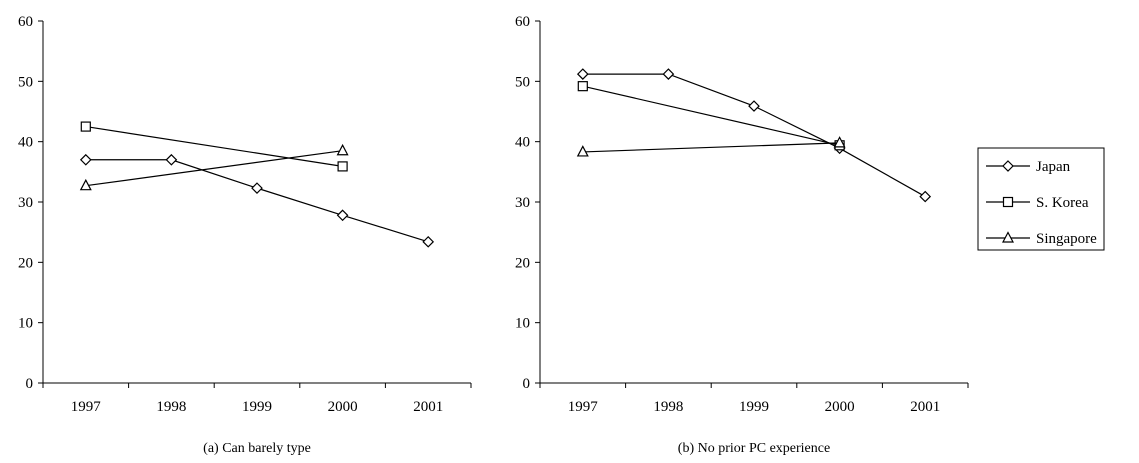 This screenshot has height=463, width=1139. I want to click on chart-caption-a: (a) Can barely type, so click(257, 448).